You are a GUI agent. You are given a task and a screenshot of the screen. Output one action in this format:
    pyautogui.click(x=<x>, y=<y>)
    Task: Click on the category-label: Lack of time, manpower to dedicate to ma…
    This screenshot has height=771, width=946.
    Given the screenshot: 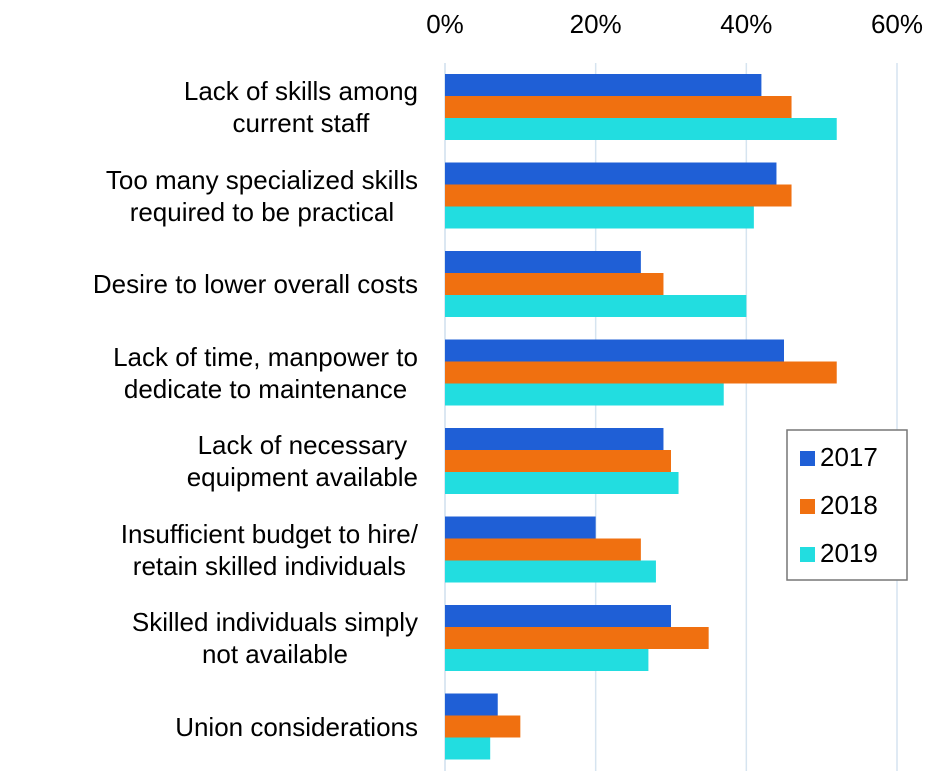 What is the action you would take?
    pyautogui.click(x=265, y=372)
    